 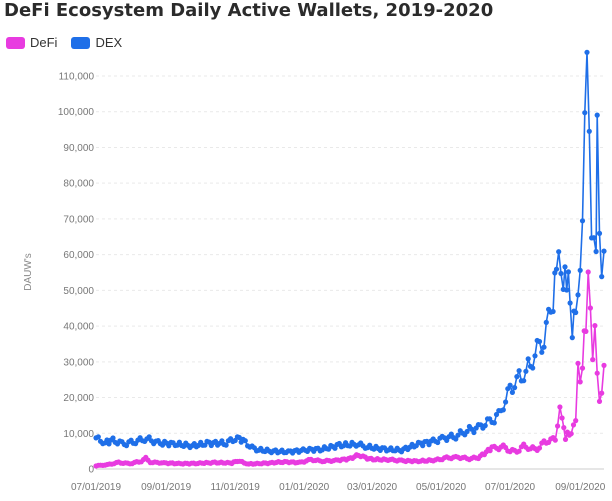 I want to click on y-tick-label: 110,000, so click(x=77, y=77).